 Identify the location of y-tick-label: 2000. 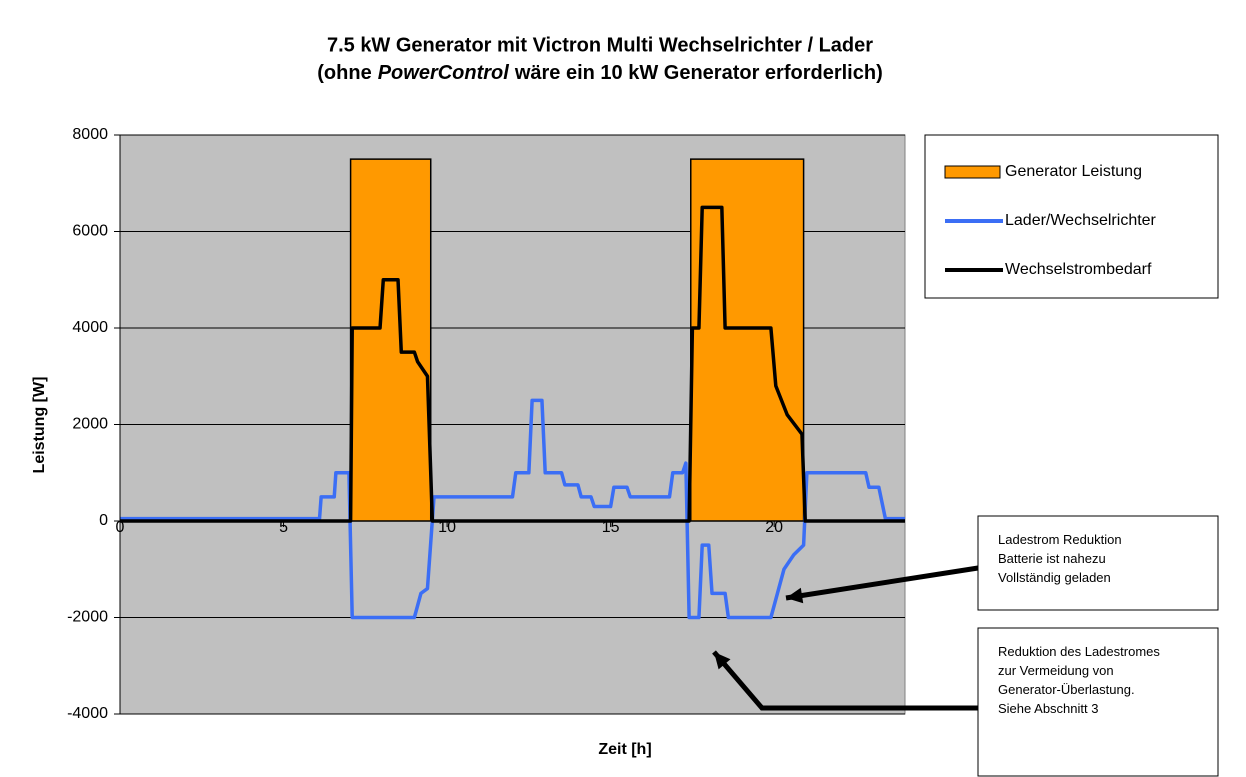
(90, 424).